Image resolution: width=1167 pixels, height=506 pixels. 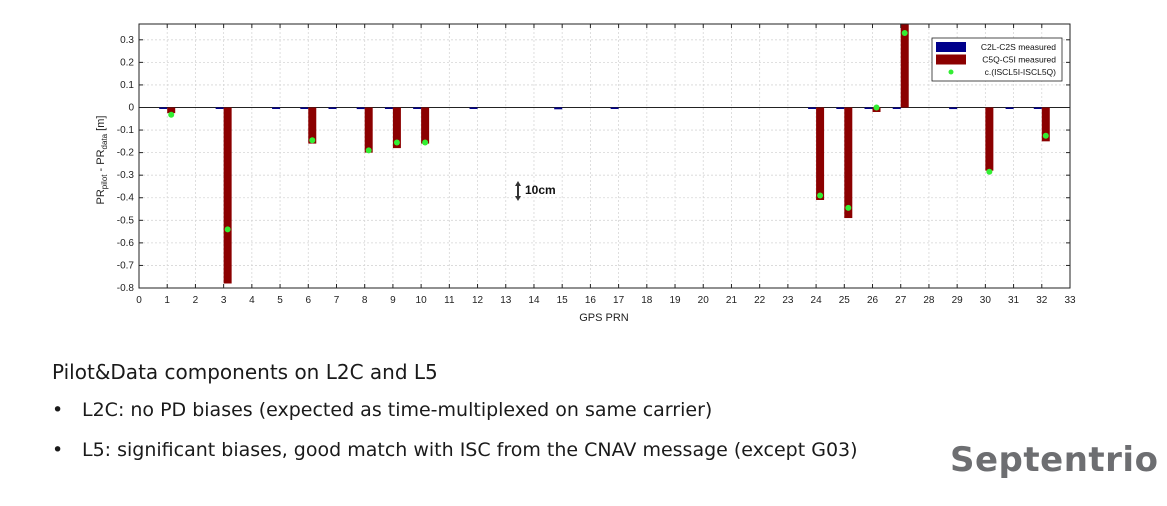 What do you see at coordinates (126, 243) in the screenshot?
I see `y-tick-label: -0.6` at bounding box center [126, 243].